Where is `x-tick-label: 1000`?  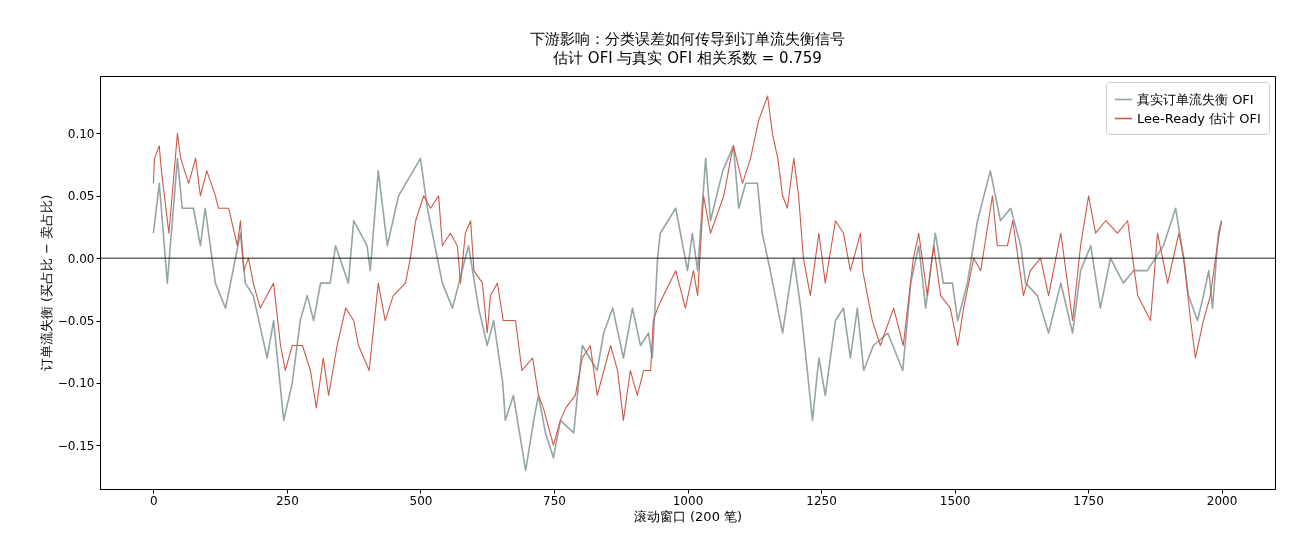
x-tick-label: 1000 is located at coordinates (688, 500).